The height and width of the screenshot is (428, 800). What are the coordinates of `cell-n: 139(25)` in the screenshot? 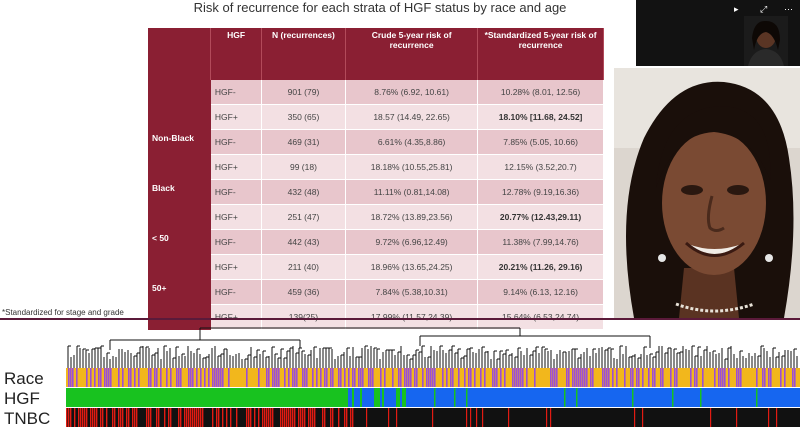 It's located at (304, 317).